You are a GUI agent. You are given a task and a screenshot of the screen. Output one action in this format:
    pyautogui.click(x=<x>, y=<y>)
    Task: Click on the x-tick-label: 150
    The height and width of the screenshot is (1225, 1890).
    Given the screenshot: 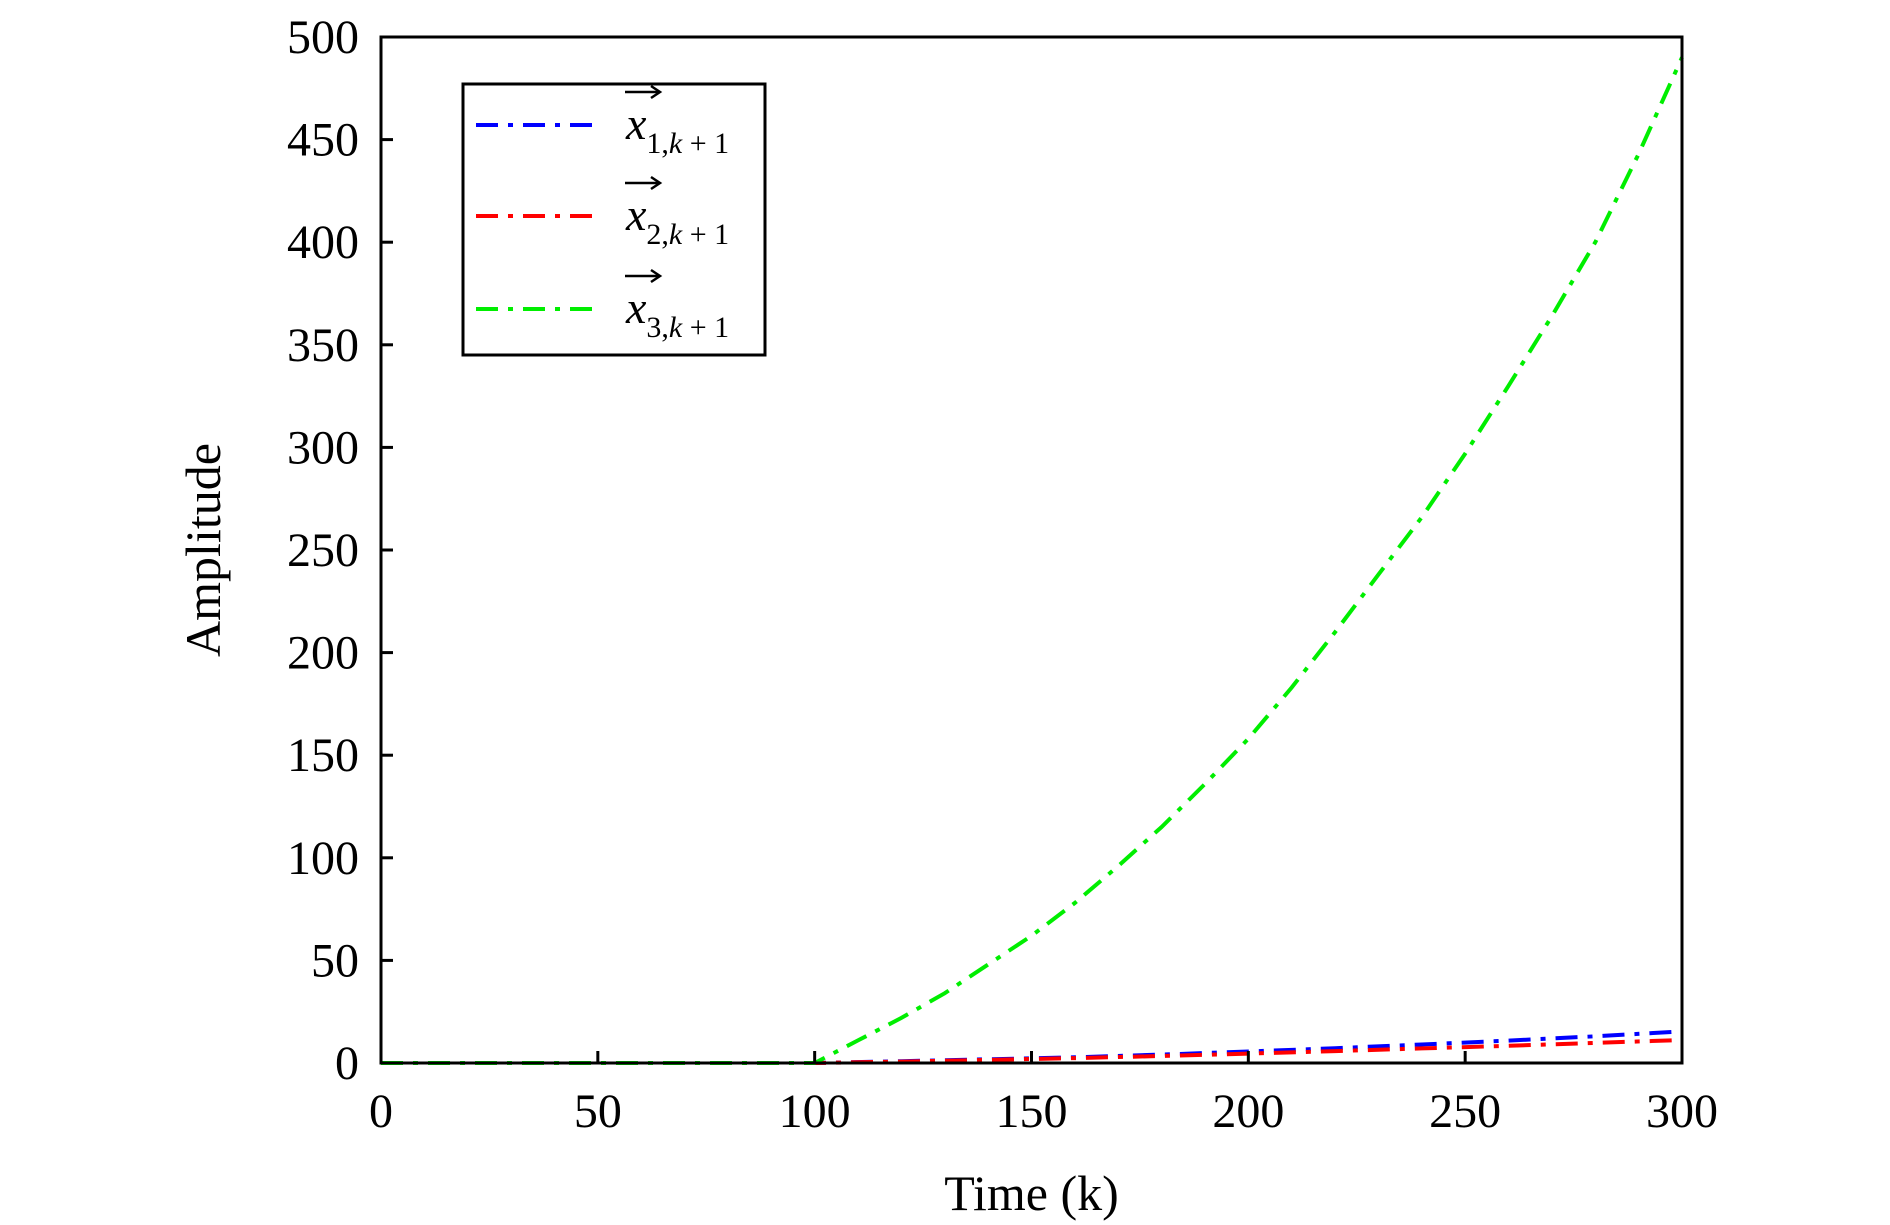 What is the action you would take?
    pyautogui.click(x=1032, y=1111)
    